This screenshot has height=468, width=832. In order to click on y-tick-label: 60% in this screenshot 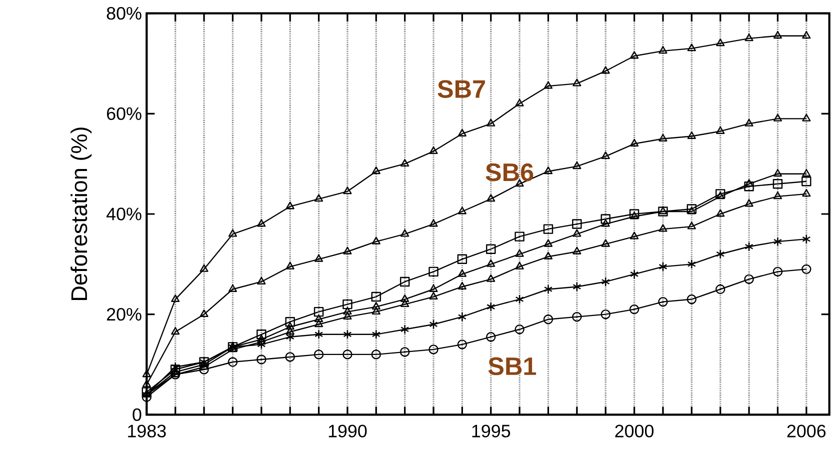, I will do `click(124, 113)`.